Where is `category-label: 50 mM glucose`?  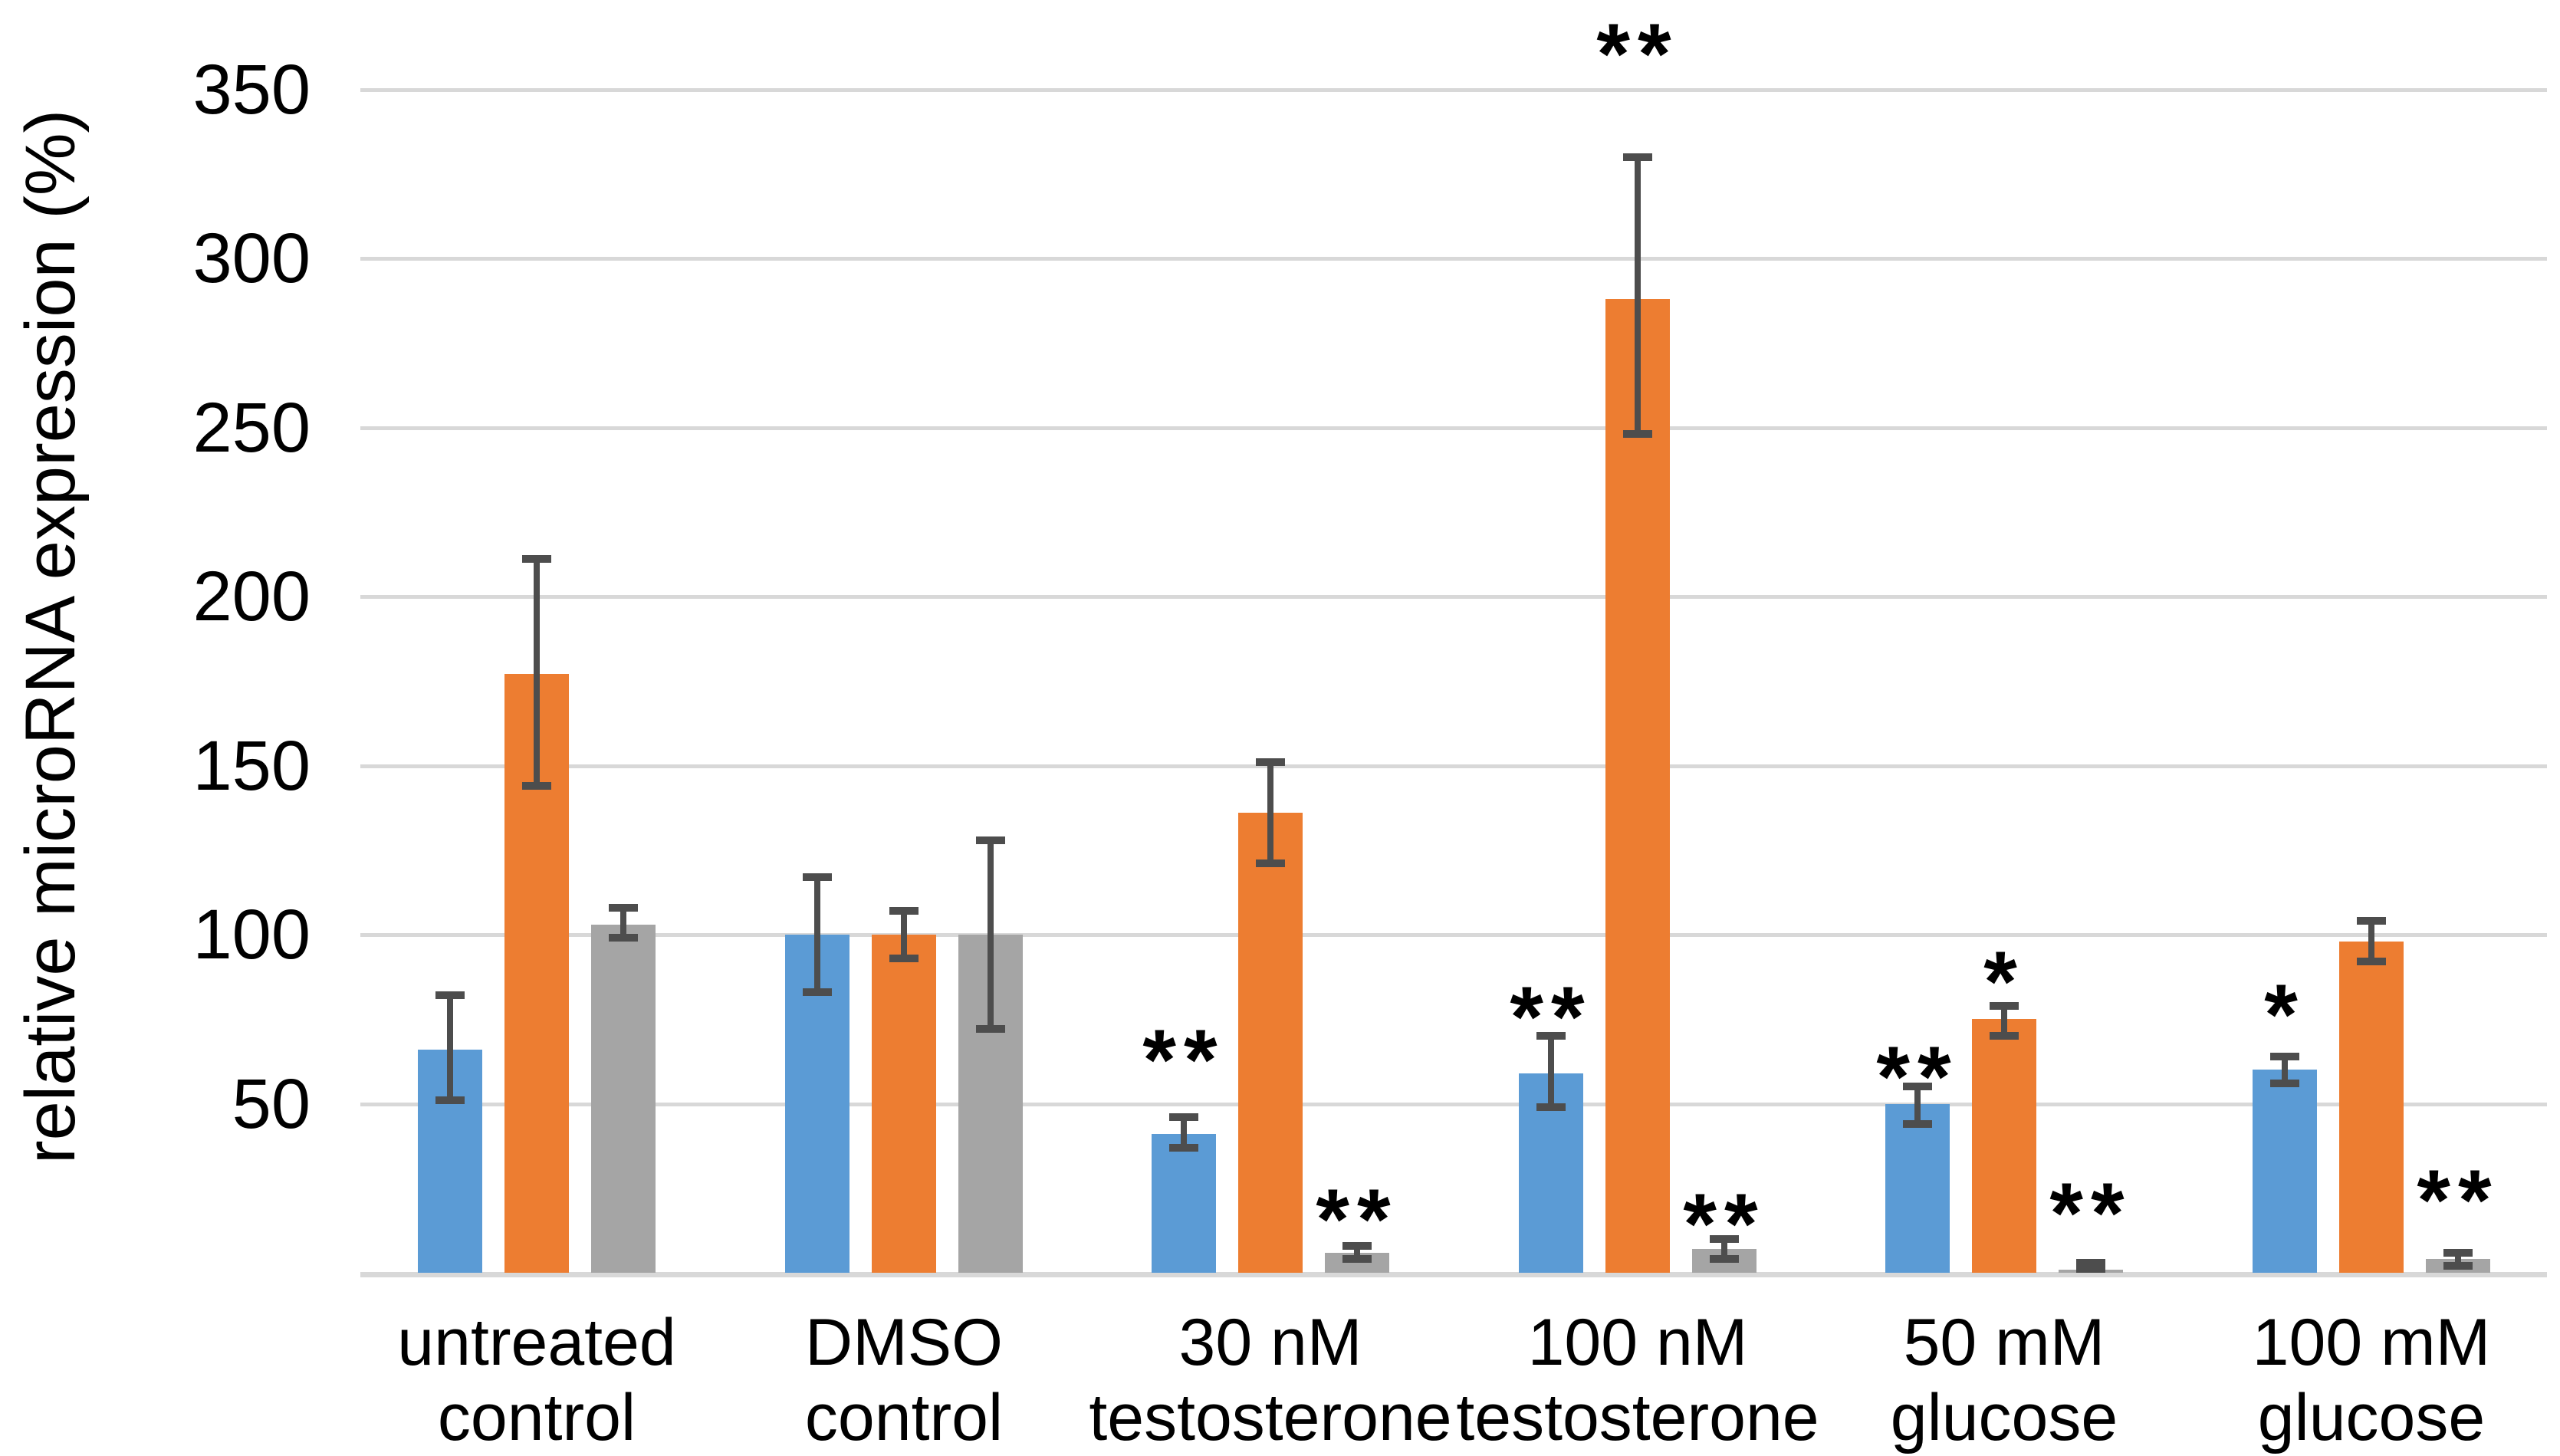
category-label: 50 mM glucose is located at coordinates (2004, 1380).